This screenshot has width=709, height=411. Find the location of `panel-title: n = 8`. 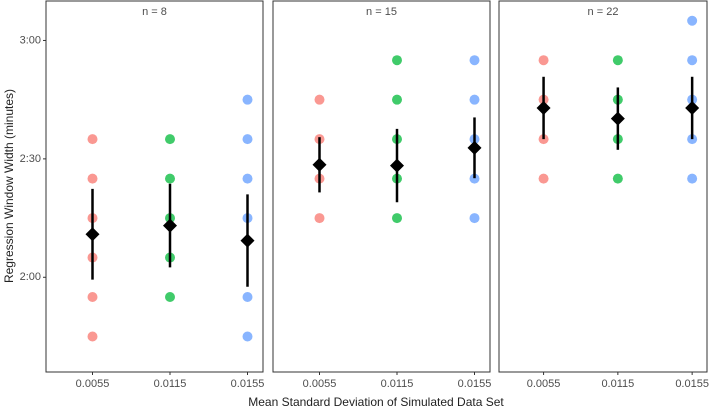

panel-title: n = 8 is located at coordinates (154, 12).